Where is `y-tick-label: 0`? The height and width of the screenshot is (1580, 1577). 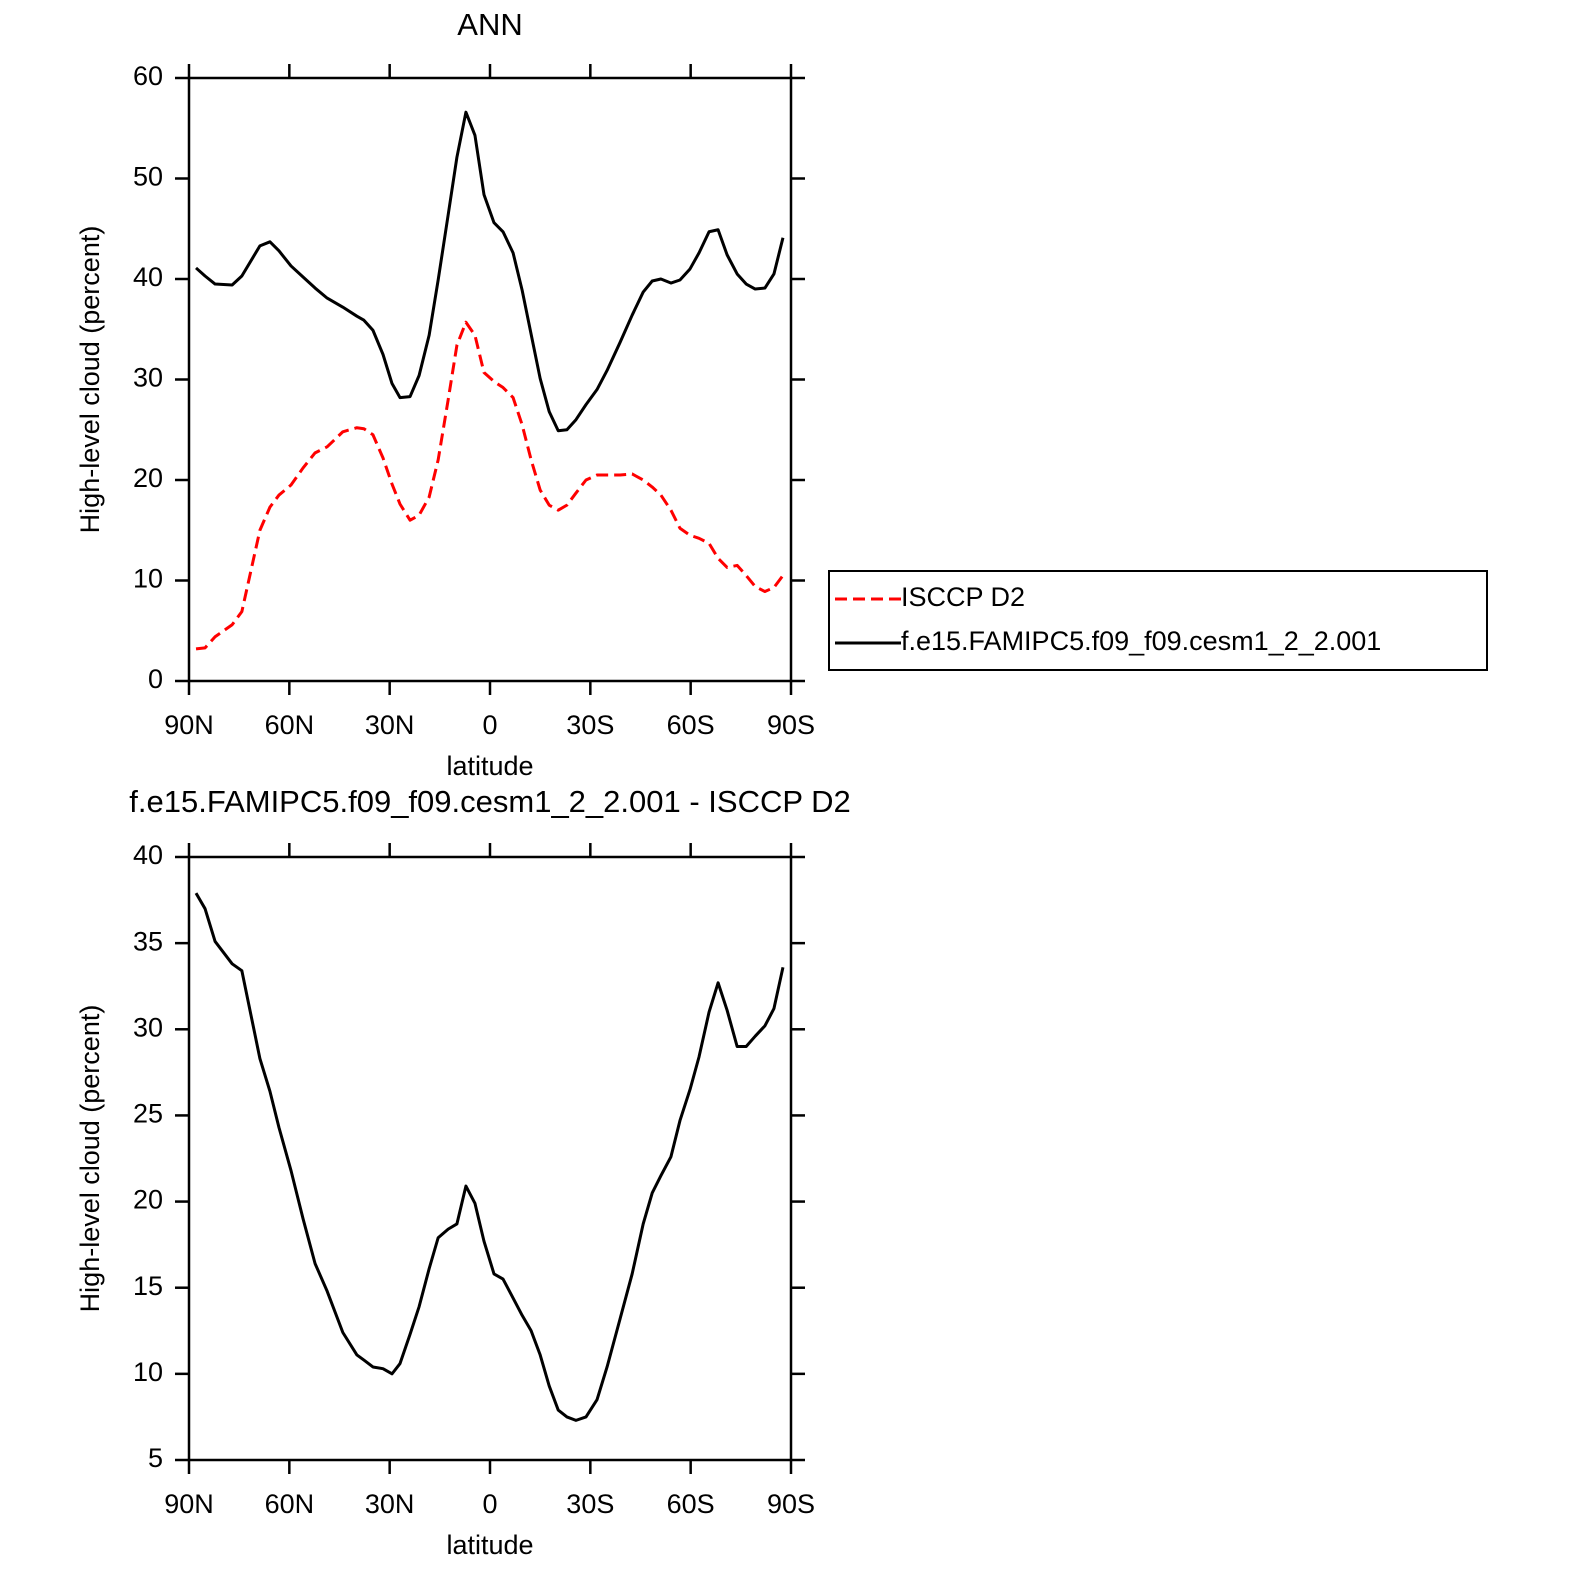
y-tick-label: 0 is located at coordinates (155, 679).